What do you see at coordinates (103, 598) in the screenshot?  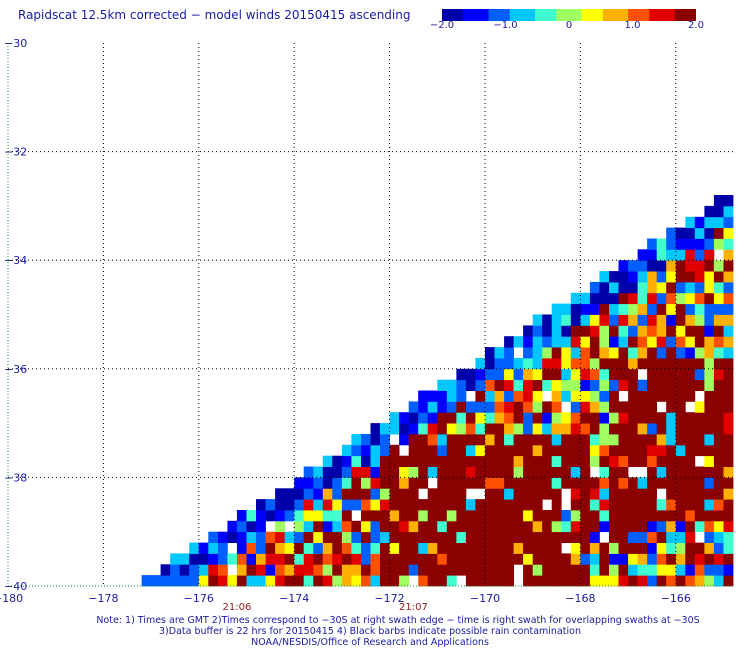 I see `x-tick-label: −178` at bounding box center [103, 598].